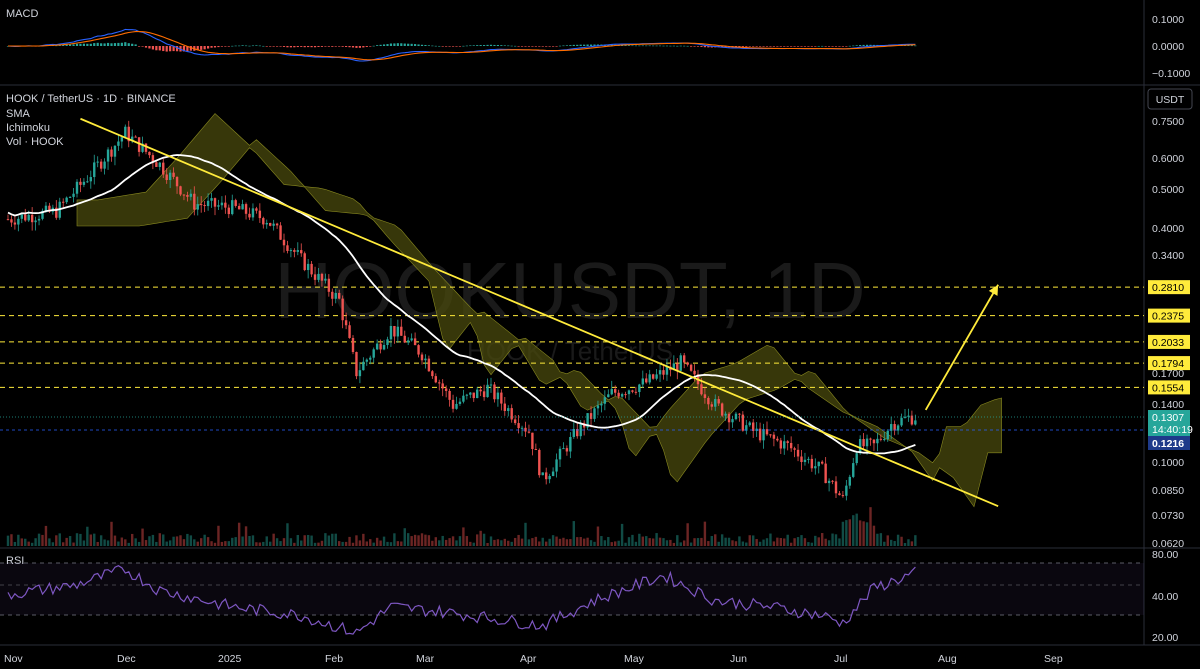 This screenshot has width=1200, height=669. I want to click on price-tick: 0.0730, so click(1168, 516).